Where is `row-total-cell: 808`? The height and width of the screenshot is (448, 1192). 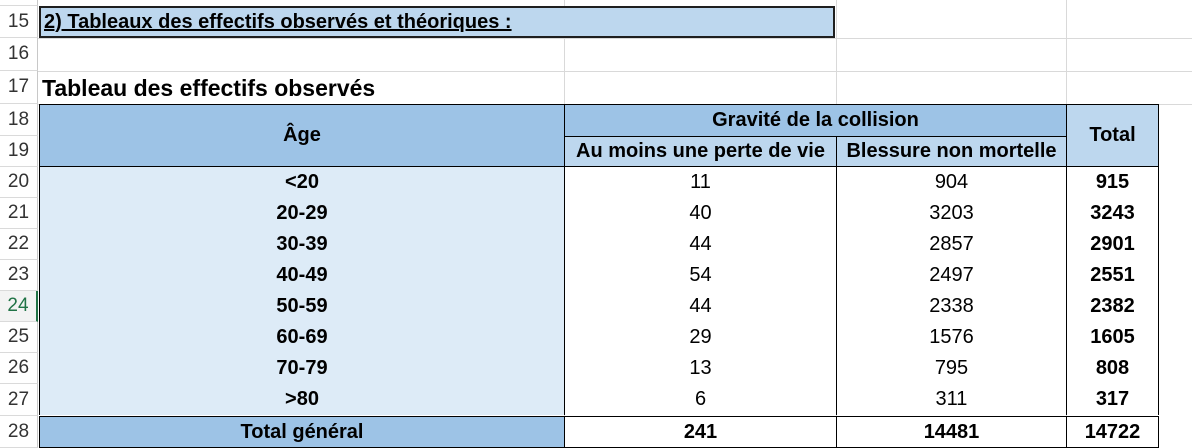
row-total-cell: 808 is located at coordinates (1112, 368).